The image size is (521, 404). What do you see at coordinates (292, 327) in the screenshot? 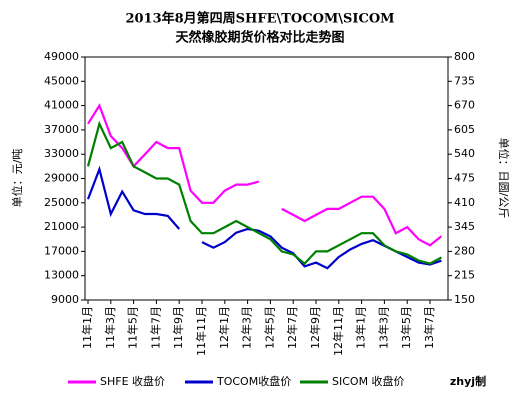
I see `x-tick-label: 12年7月` at bounding box center [292, 327].